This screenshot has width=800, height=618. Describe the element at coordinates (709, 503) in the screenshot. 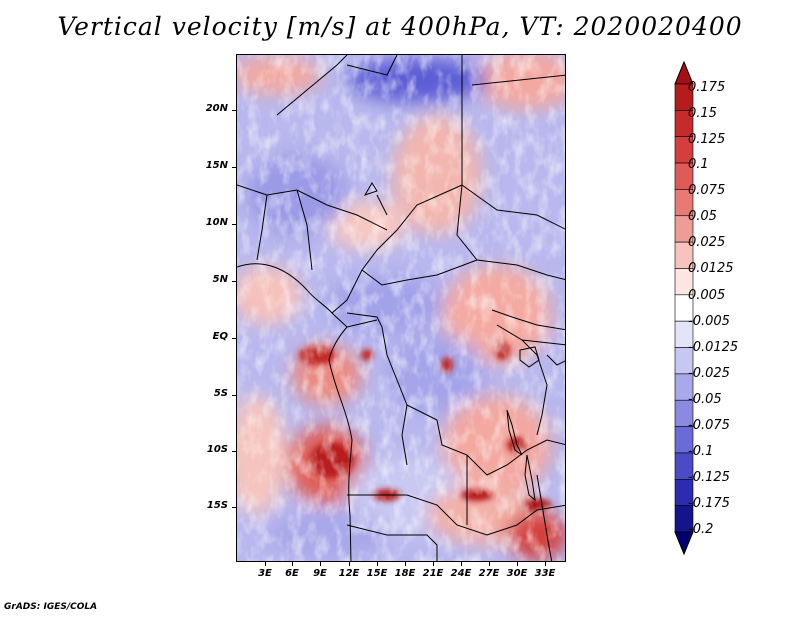

I see `colorbar-label: -0.175` at that location.